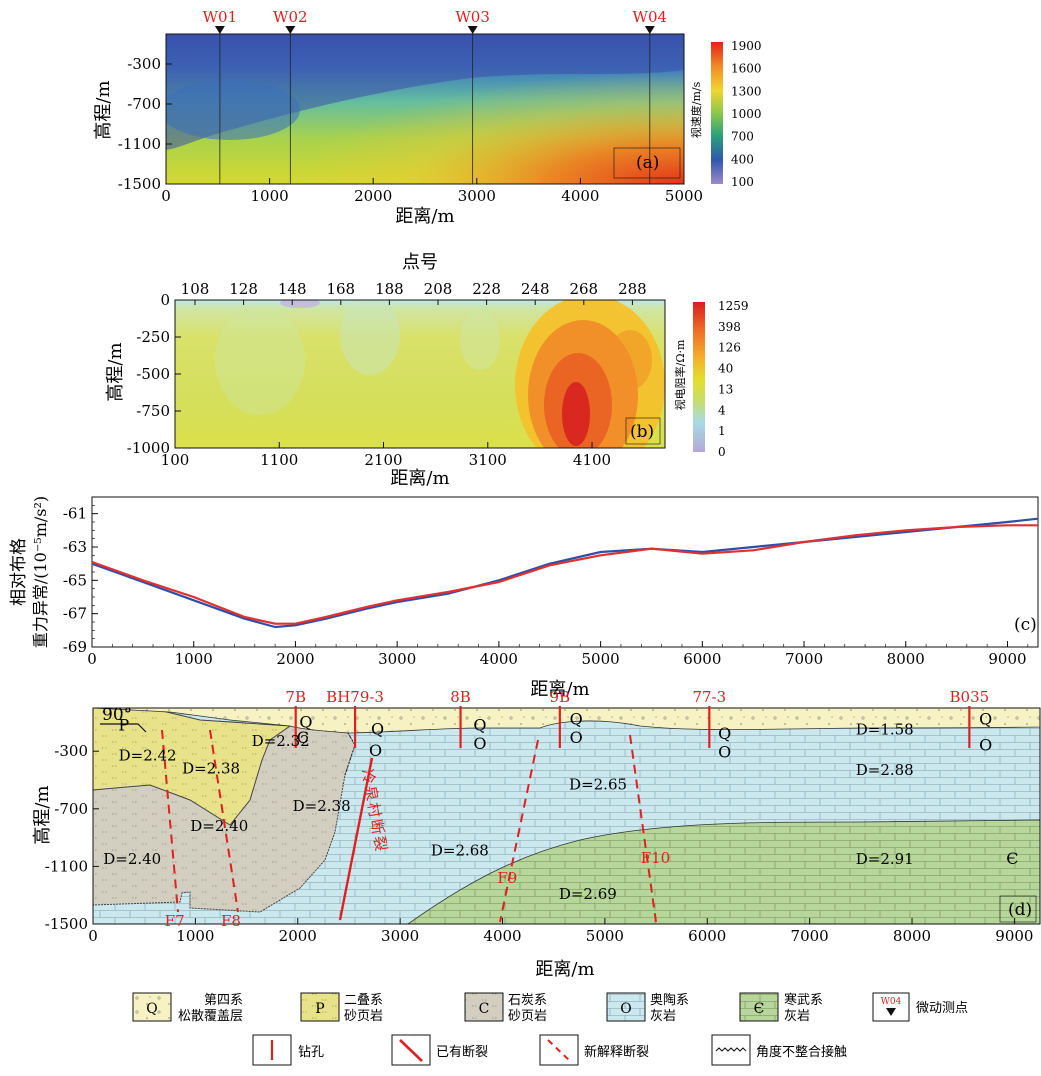  I want to click on b-ytick-label: 0, so click(165, 300).